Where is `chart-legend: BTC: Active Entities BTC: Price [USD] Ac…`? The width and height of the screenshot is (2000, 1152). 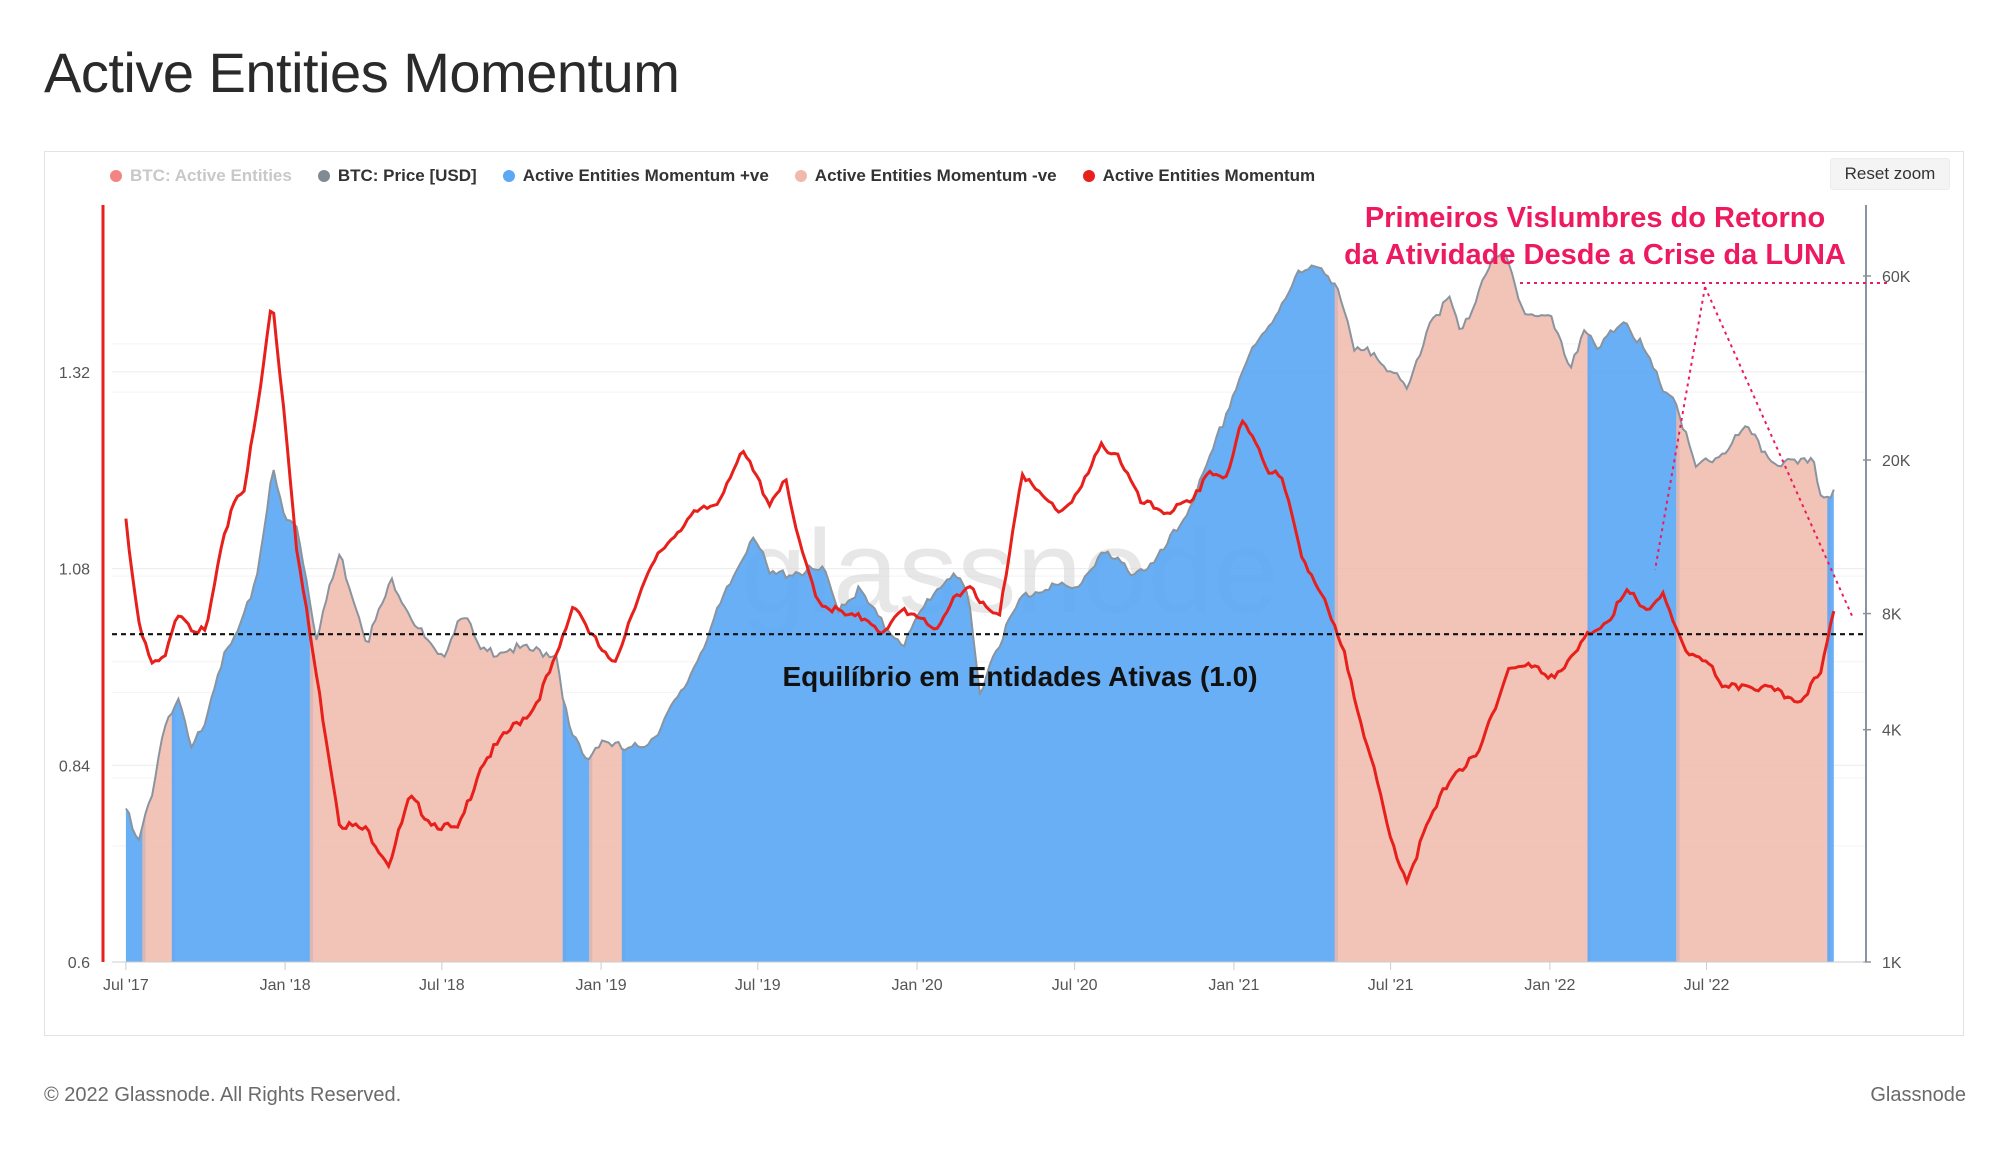 chart-legend: BTC: Active Entities BTC: Price [USD] Ac… is located at coordinates (712, 176).